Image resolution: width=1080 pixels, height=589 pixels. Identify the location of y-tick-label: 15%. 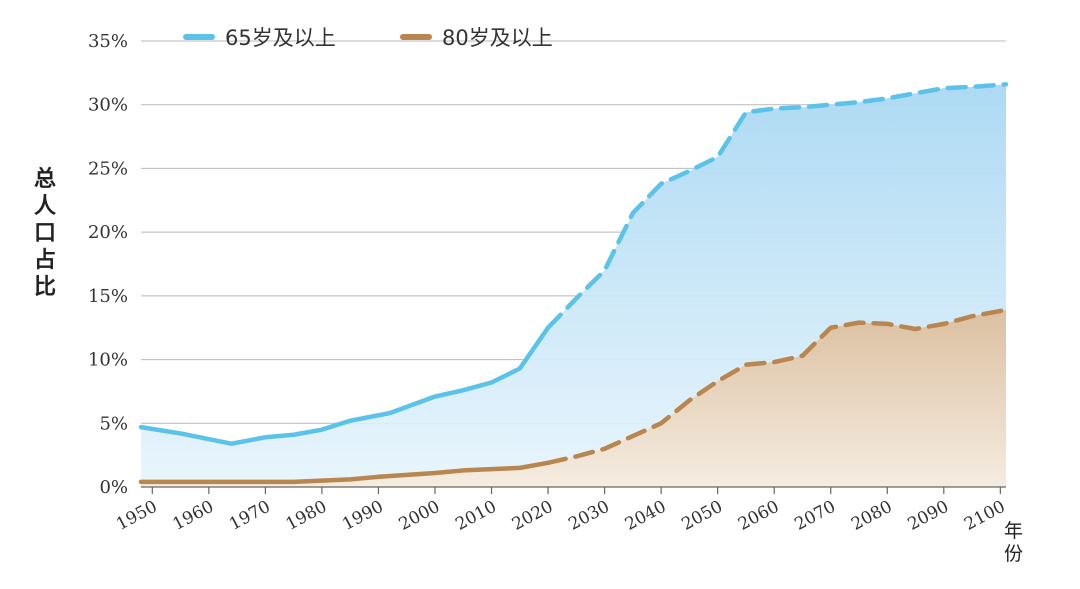
(108, 296).